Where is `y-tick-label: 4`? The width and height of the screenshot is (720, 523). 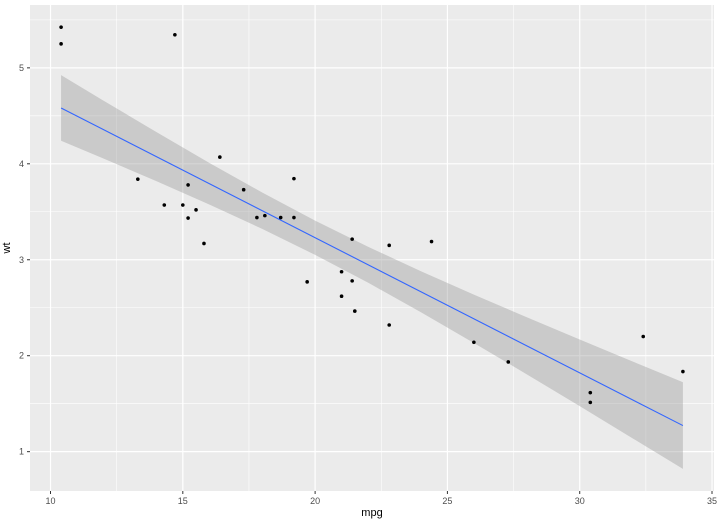 y-tick-label: 4 is located at coordinates (21, 164).